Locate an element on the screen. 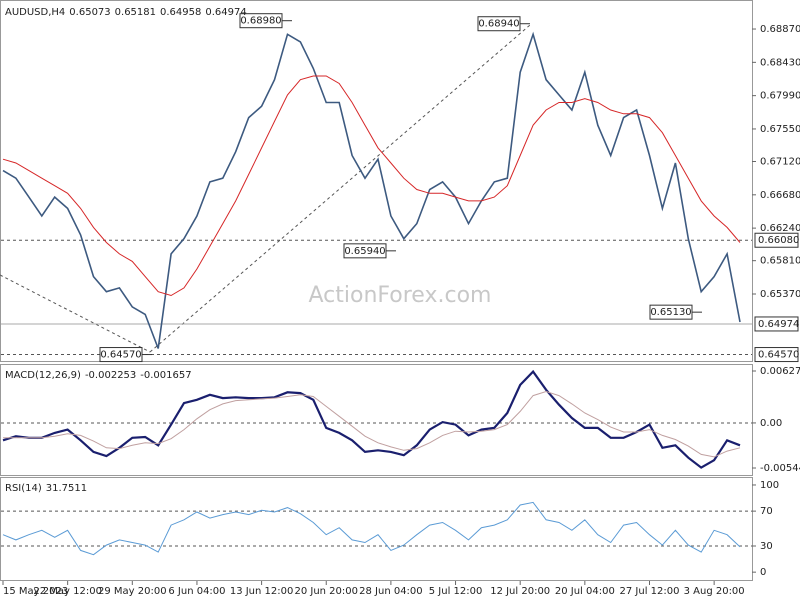 The height and width of the screenshot is (600, 800). y-tick-label: 0.68870 is located at coordinates (780, 29).